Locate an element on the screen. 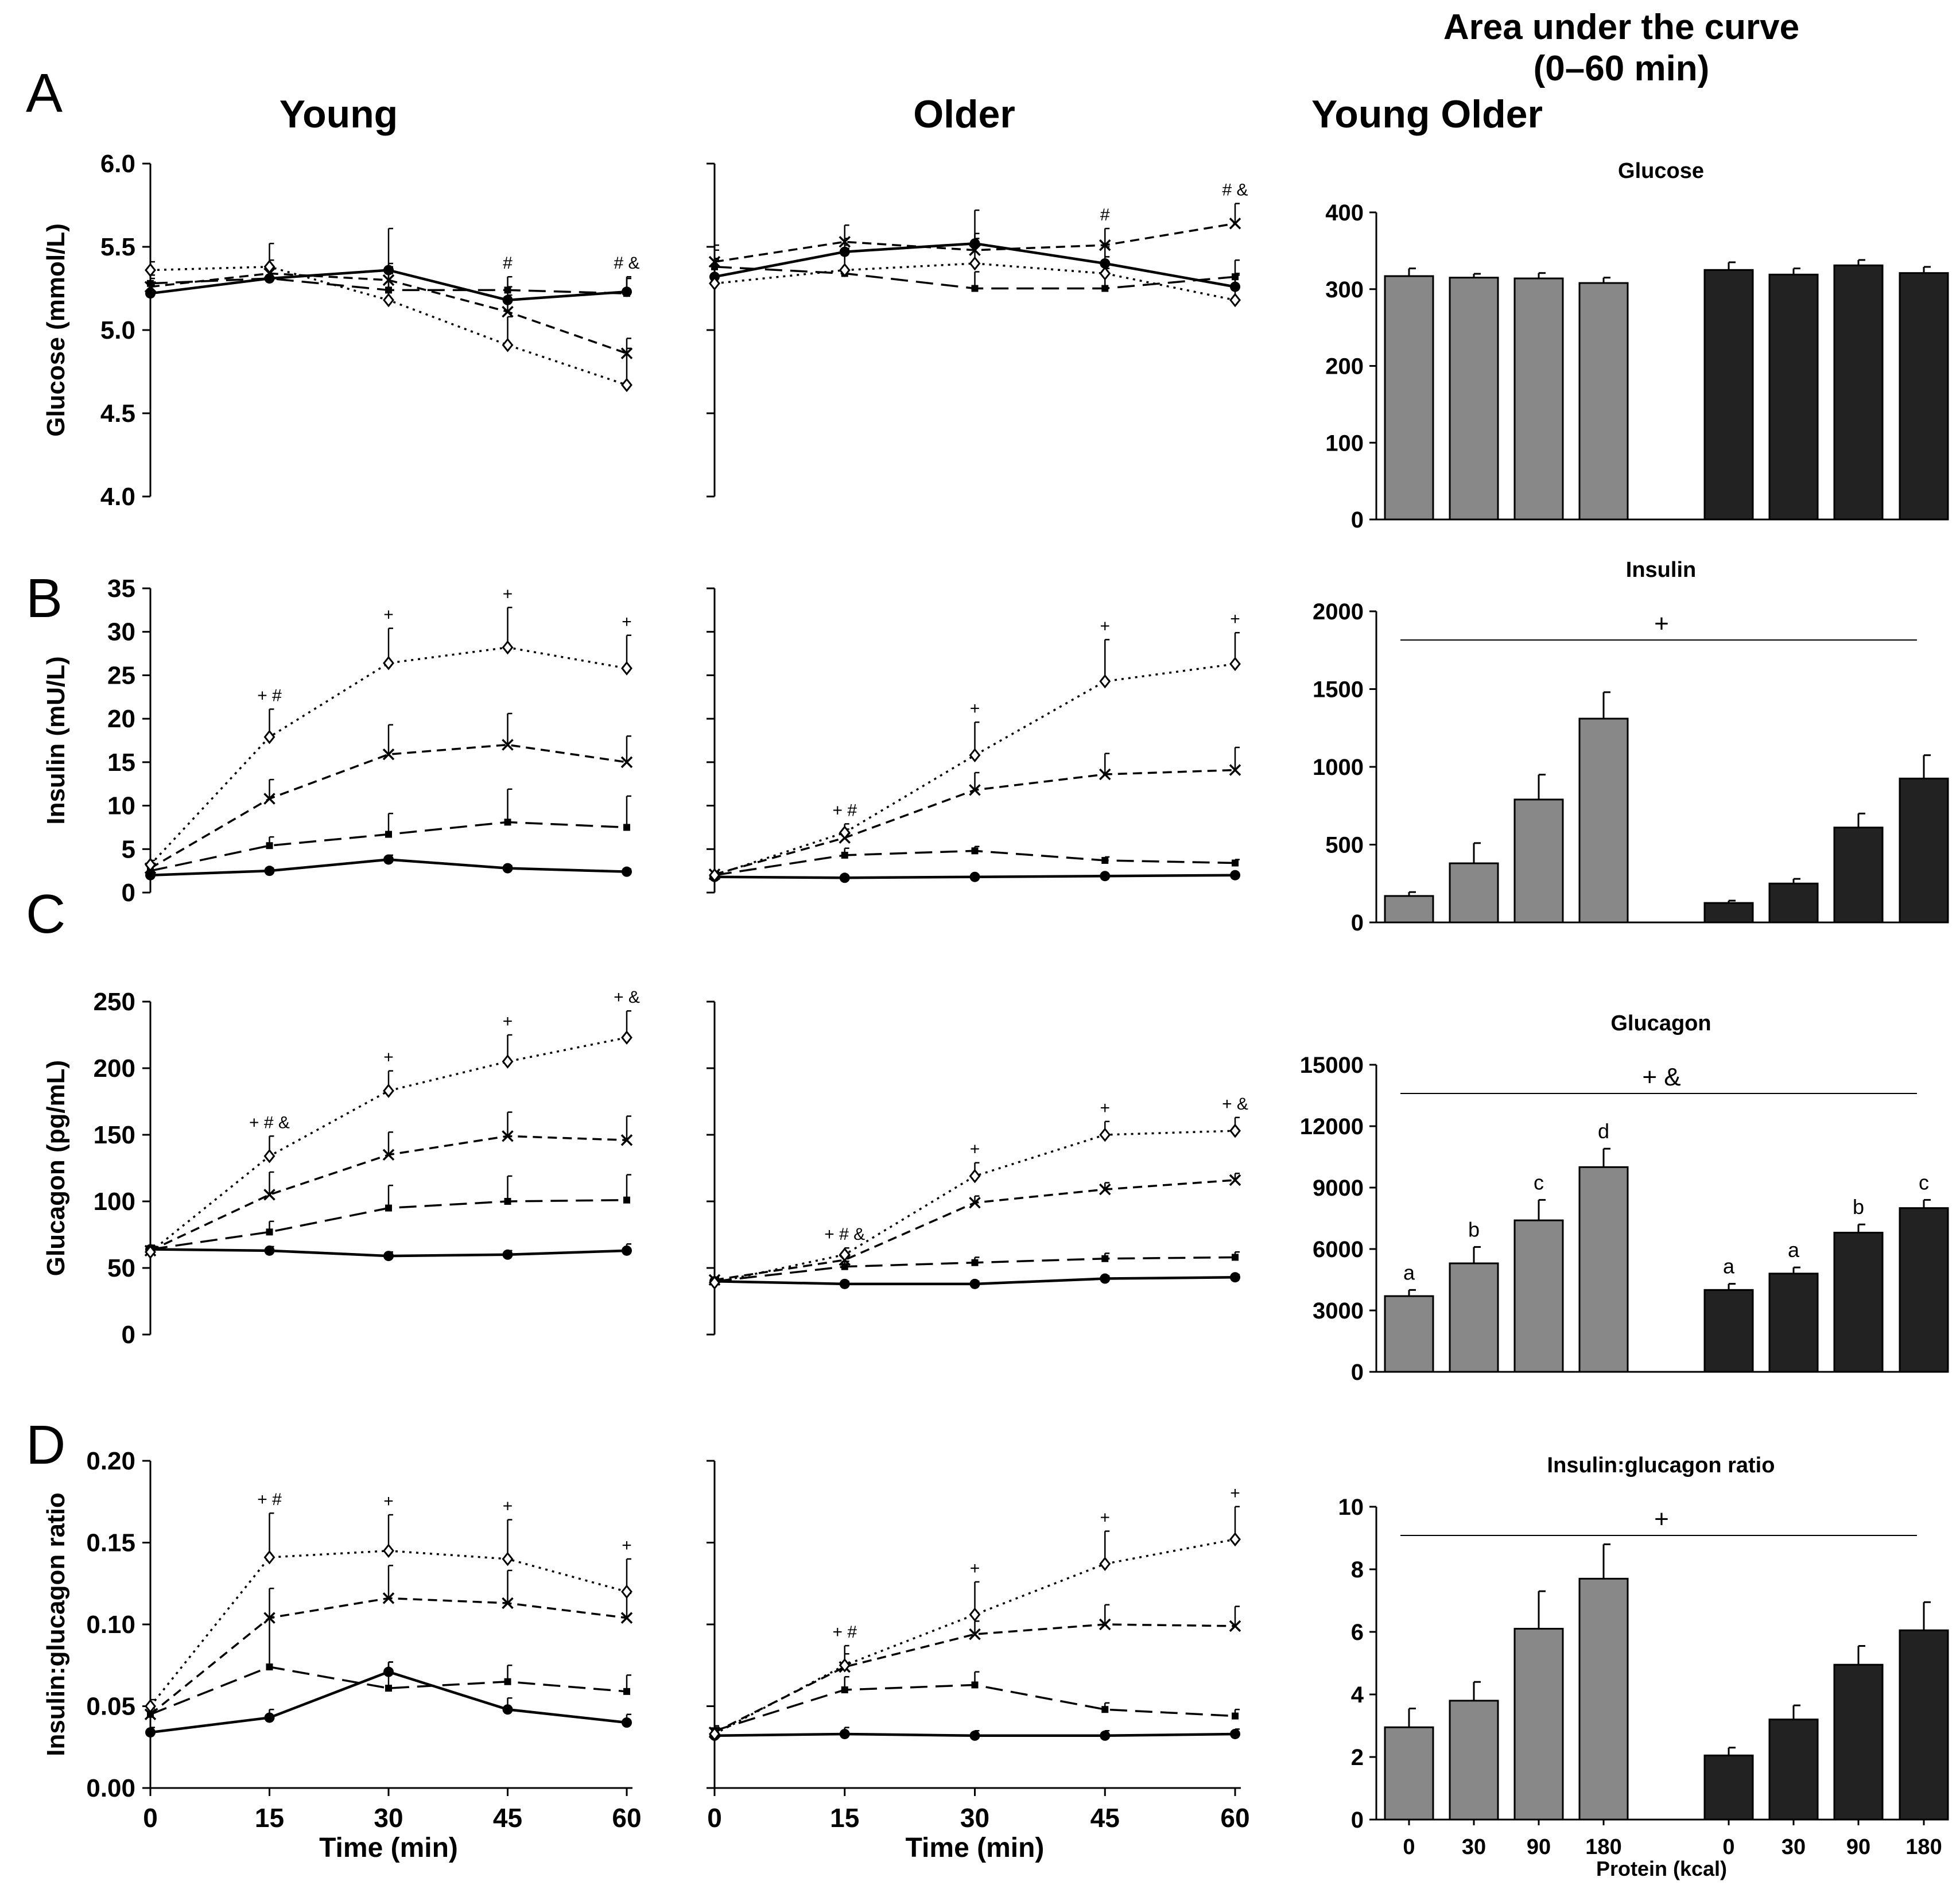  panel-a-ylabel: Glucose (mmol/L) is located at coordinates (56, 330).